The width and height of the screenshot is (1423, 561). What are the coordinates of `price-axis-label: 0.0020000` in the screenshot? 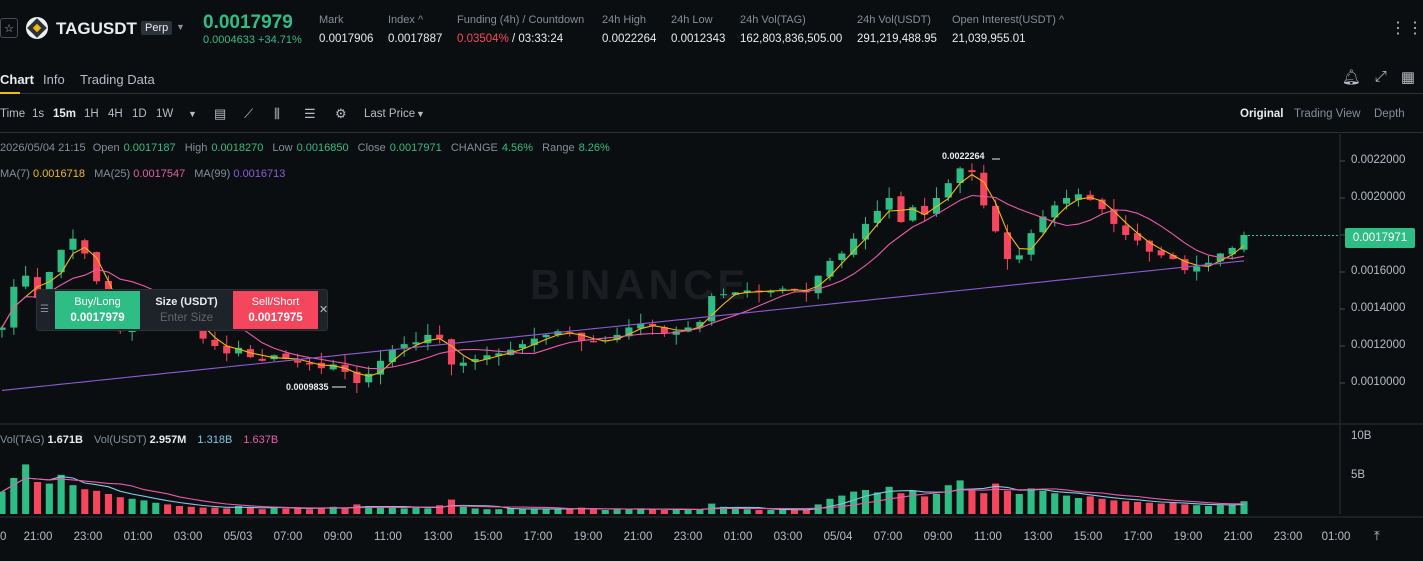 It's located at (1378, 197).